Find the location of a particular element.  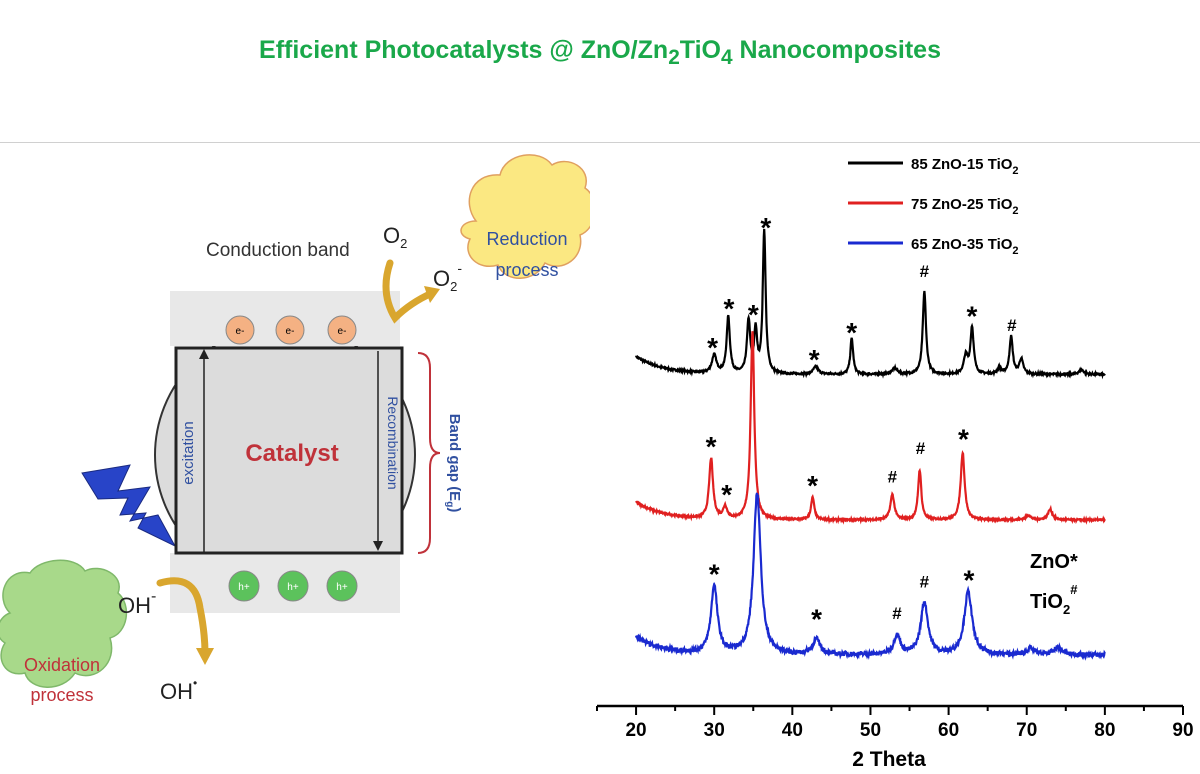

peak-marker-2-5: # is located at coordinates (921, 448).